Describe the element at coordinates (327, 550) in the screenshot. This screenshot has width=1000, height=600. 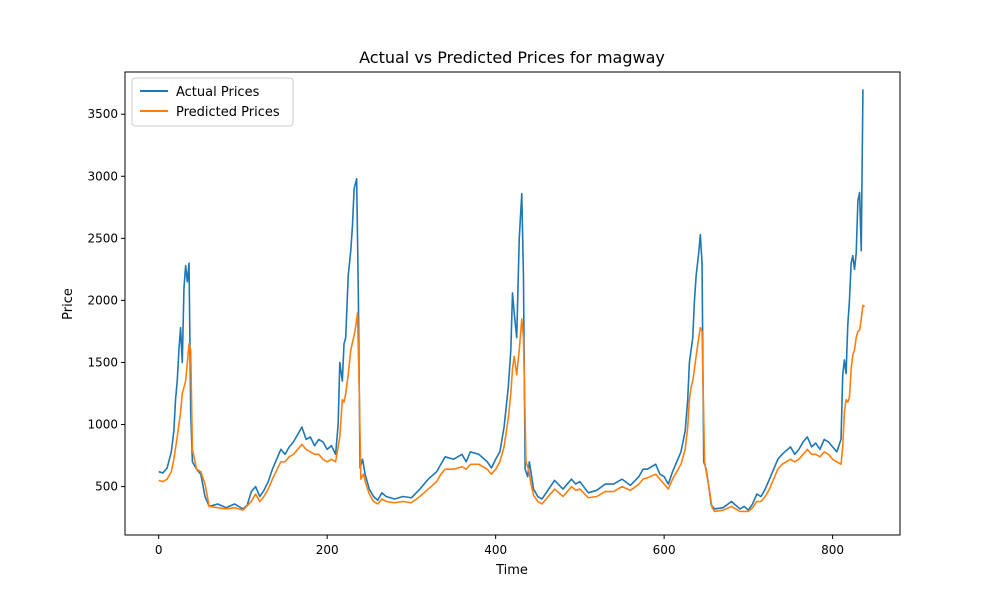
I see `x-tick-label: 200` at that location.